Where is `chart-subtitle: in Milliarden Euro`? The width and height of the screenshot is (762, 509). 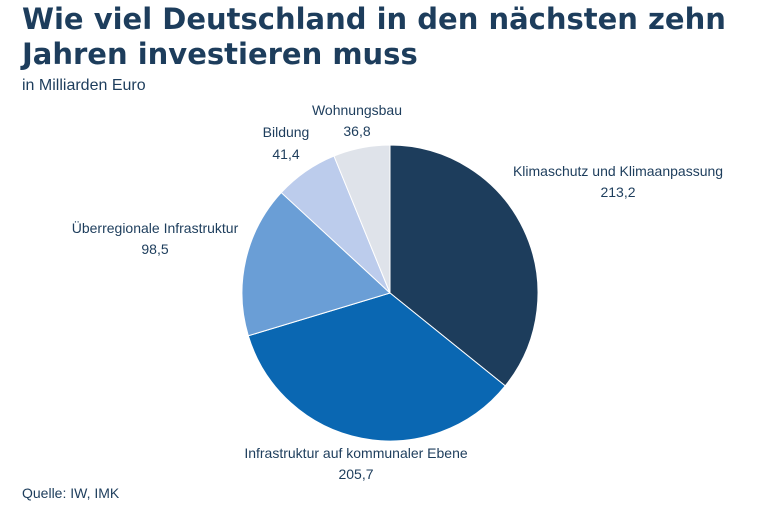 chart-subtitle: in Milliarden Euro is located at coordinates (84, 85).